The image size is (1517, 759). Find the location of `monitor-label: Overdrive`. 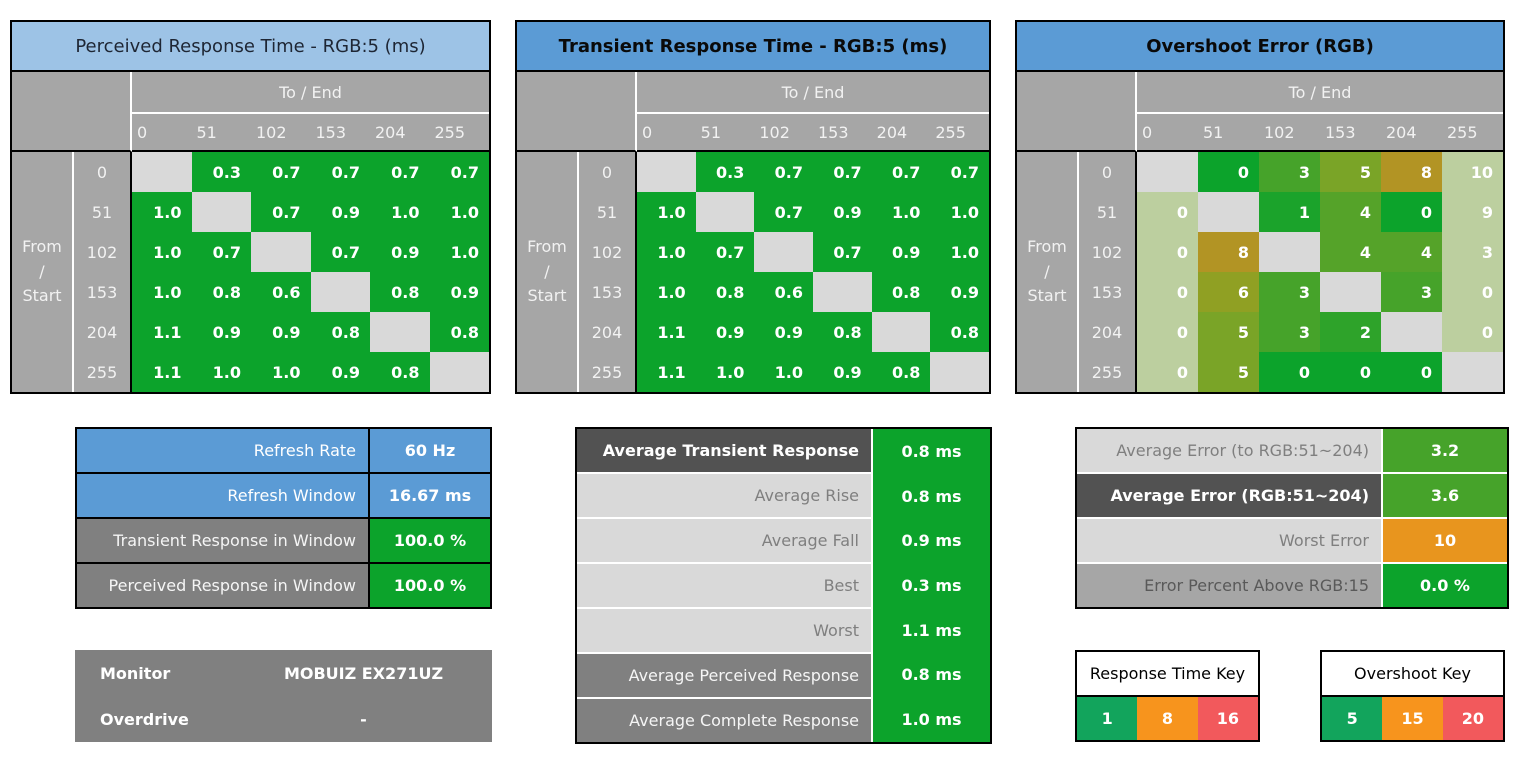

monitor-label: Overdrive is located at coordinates (144, 719).